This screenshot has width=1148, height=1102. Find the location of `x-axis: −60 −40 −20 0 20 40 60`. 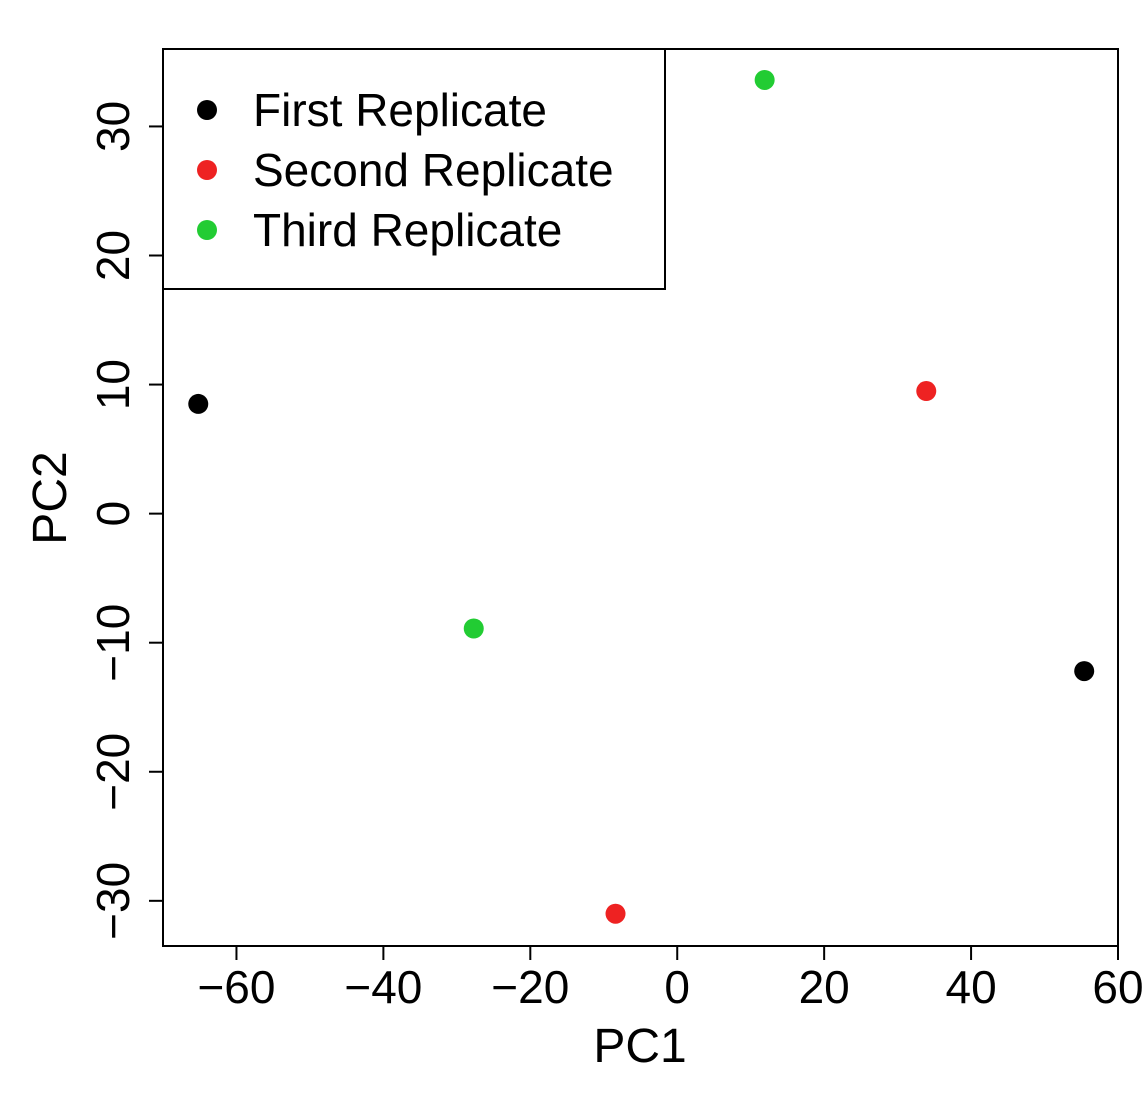

x-axis: −60 −40 −20 0 20 40 60 is located at coordinates (670, 979).